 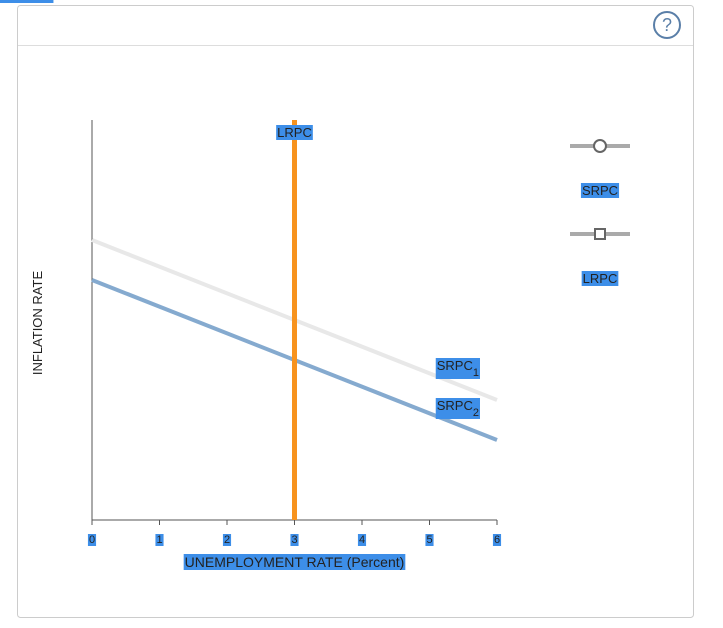 I want to click on x-tick-label: 1, so click(x=159, y=540).